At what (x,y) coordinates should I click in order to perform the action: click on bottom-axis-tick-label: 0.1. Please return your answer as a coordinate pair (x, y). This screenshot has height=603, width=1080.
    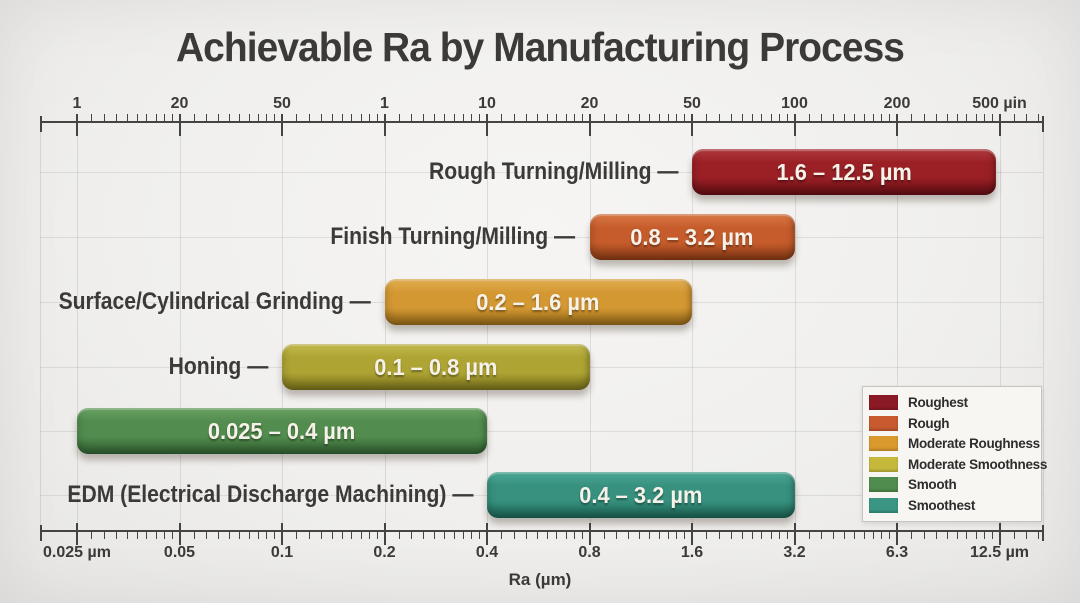
    Looking at the image, I should click on (282, 552).